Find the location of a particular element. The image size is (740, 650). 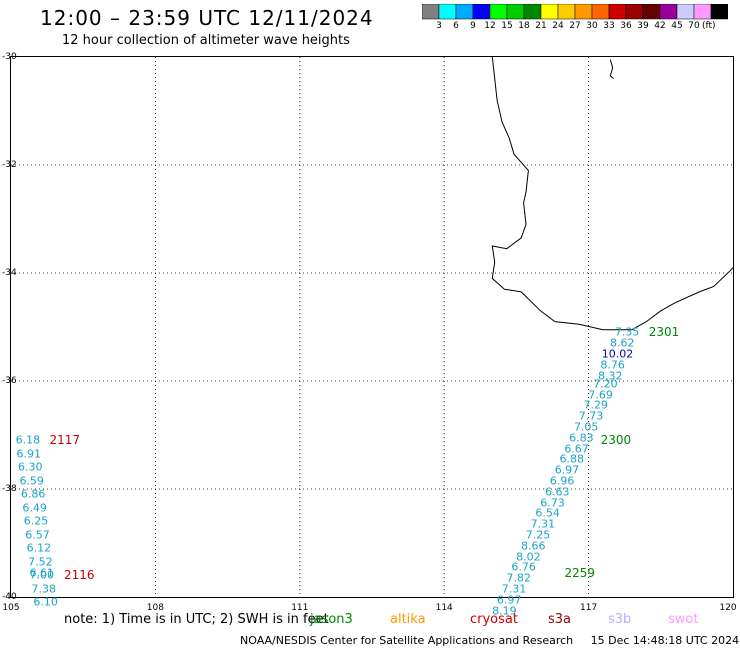

wave-height-value: 8.32 is located at coordinates (610, 376).